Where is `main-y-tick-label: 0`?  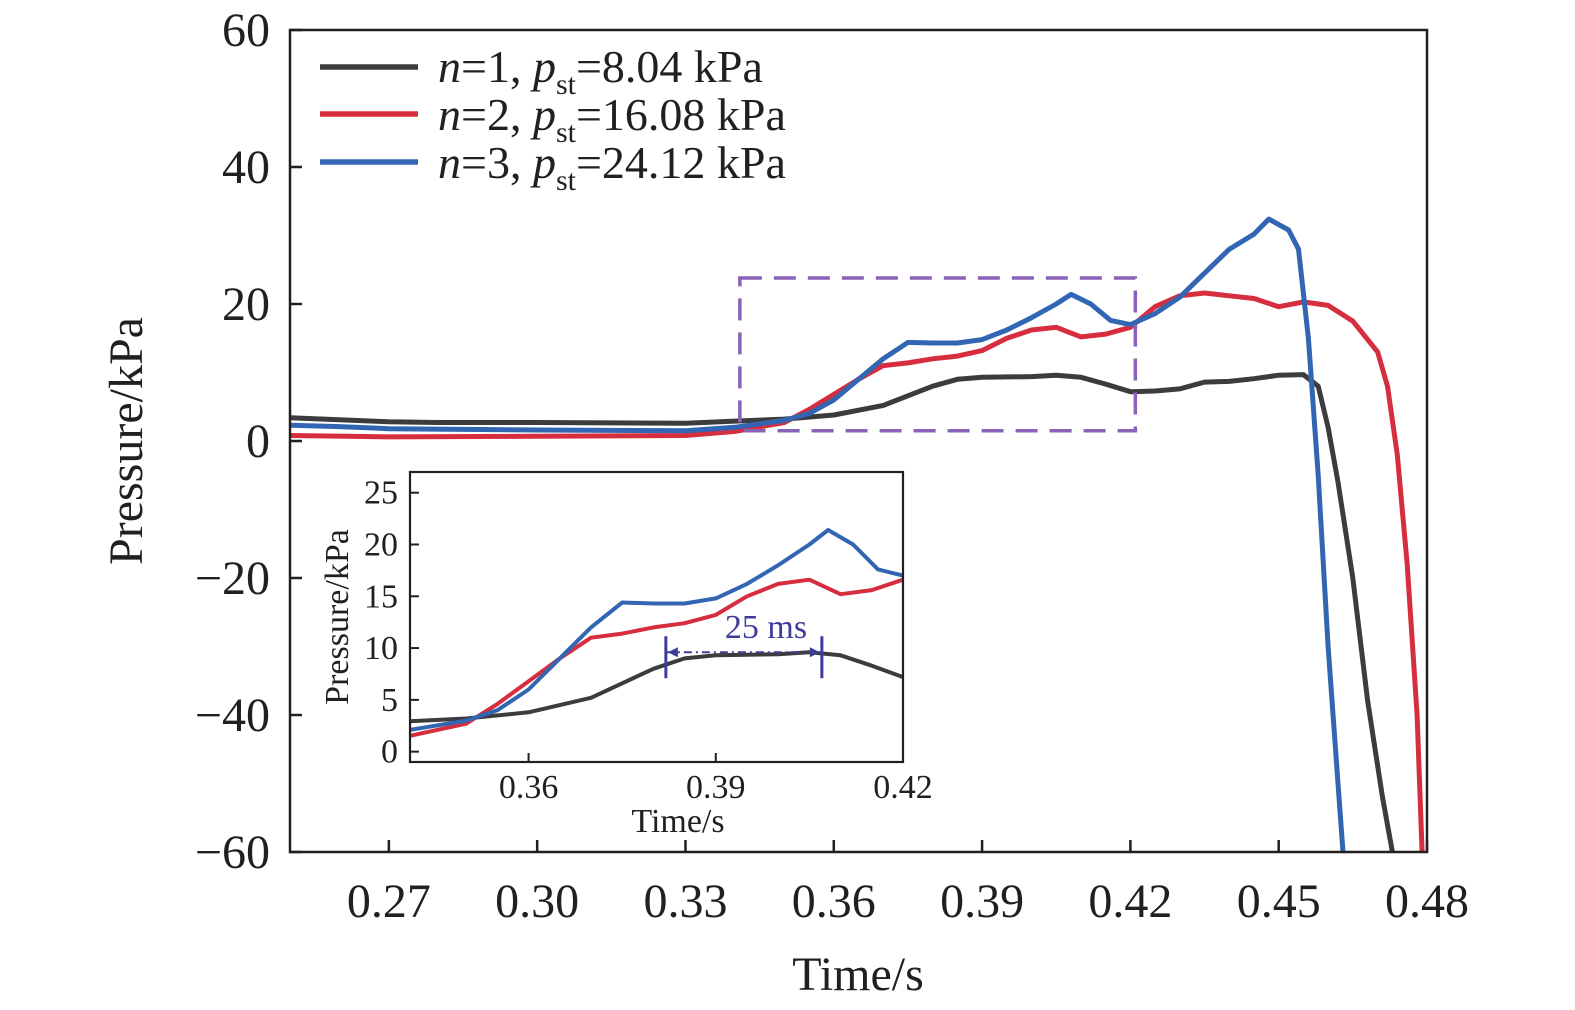
main-y-tick-label: 0 is located at coordinates (258, 441).